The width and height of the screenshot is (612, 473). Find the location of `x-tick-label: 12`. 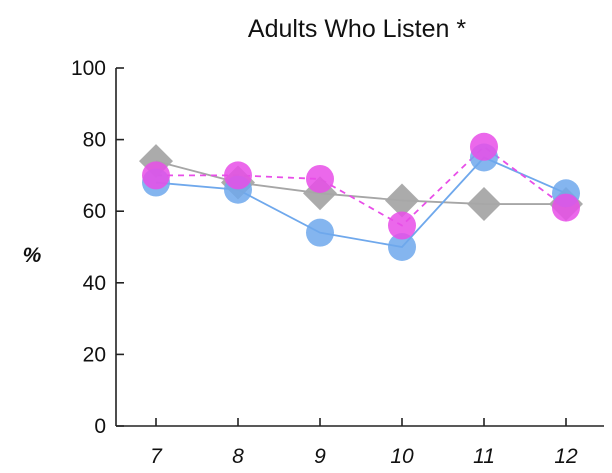

x-tick-label: 12 is located at coordinates (566, 456).